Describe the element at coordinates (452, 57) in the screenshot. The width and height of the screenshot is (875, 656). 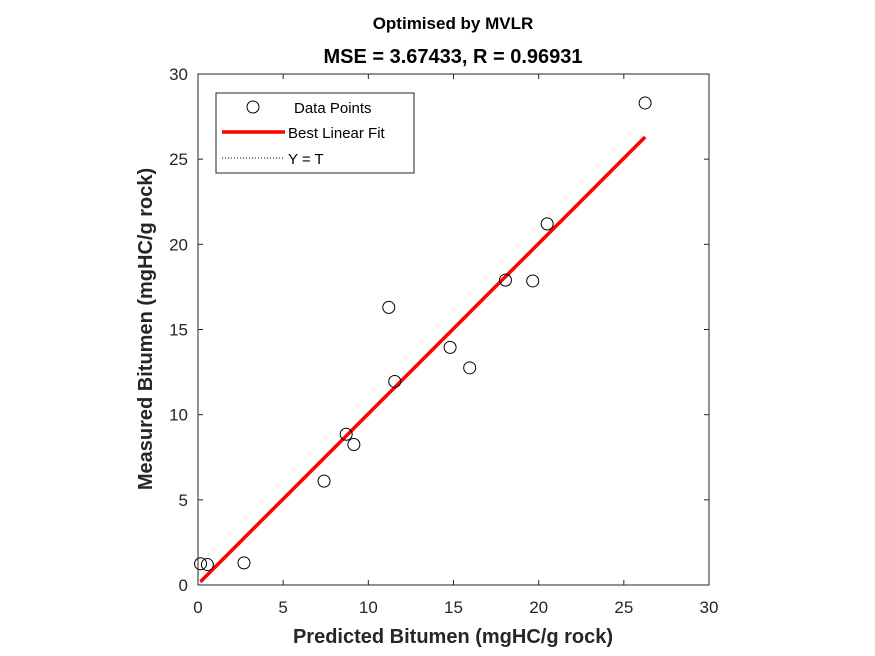
I see `chart-subtitle: MSE = 3.67433, R = 0.96931` at that location.